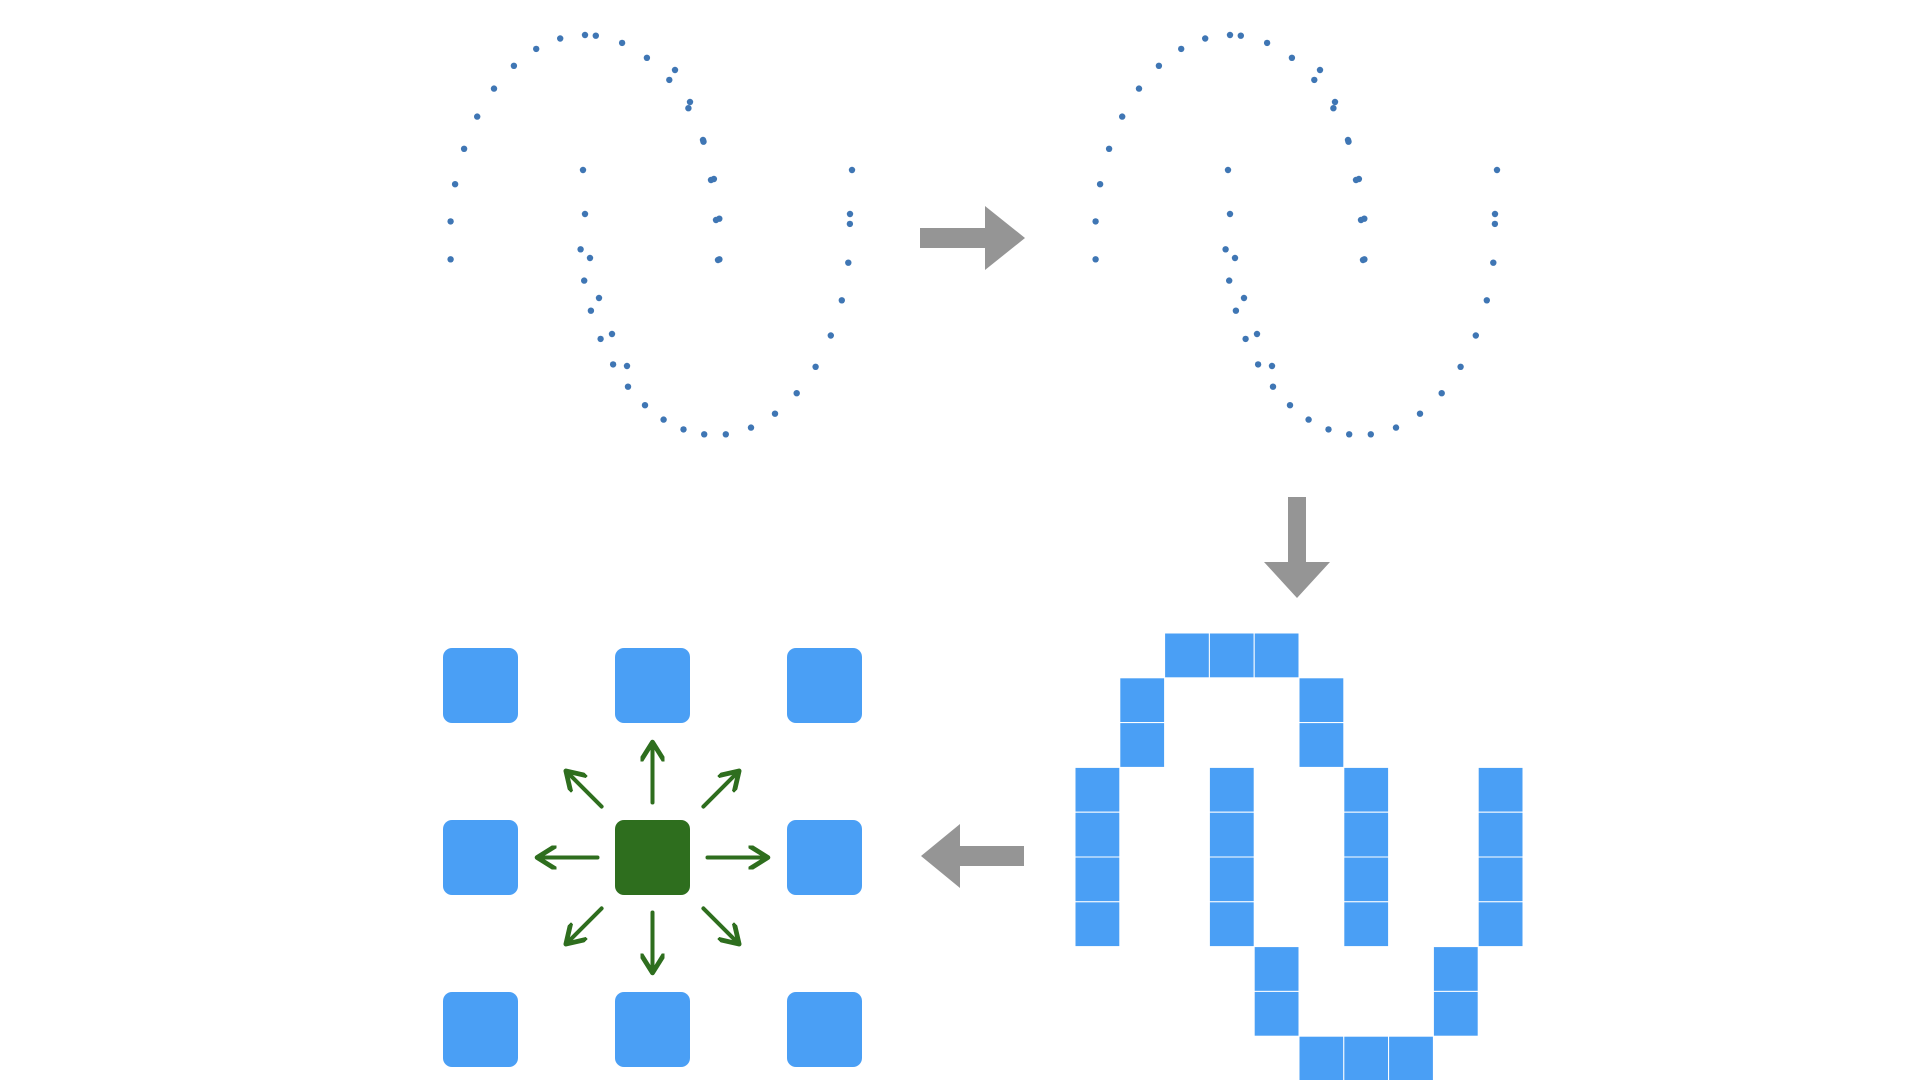 Image resolution: width=1920 pixels, height=1080 pixels. I want to click on neighborhood-panel, so click(652, 857).